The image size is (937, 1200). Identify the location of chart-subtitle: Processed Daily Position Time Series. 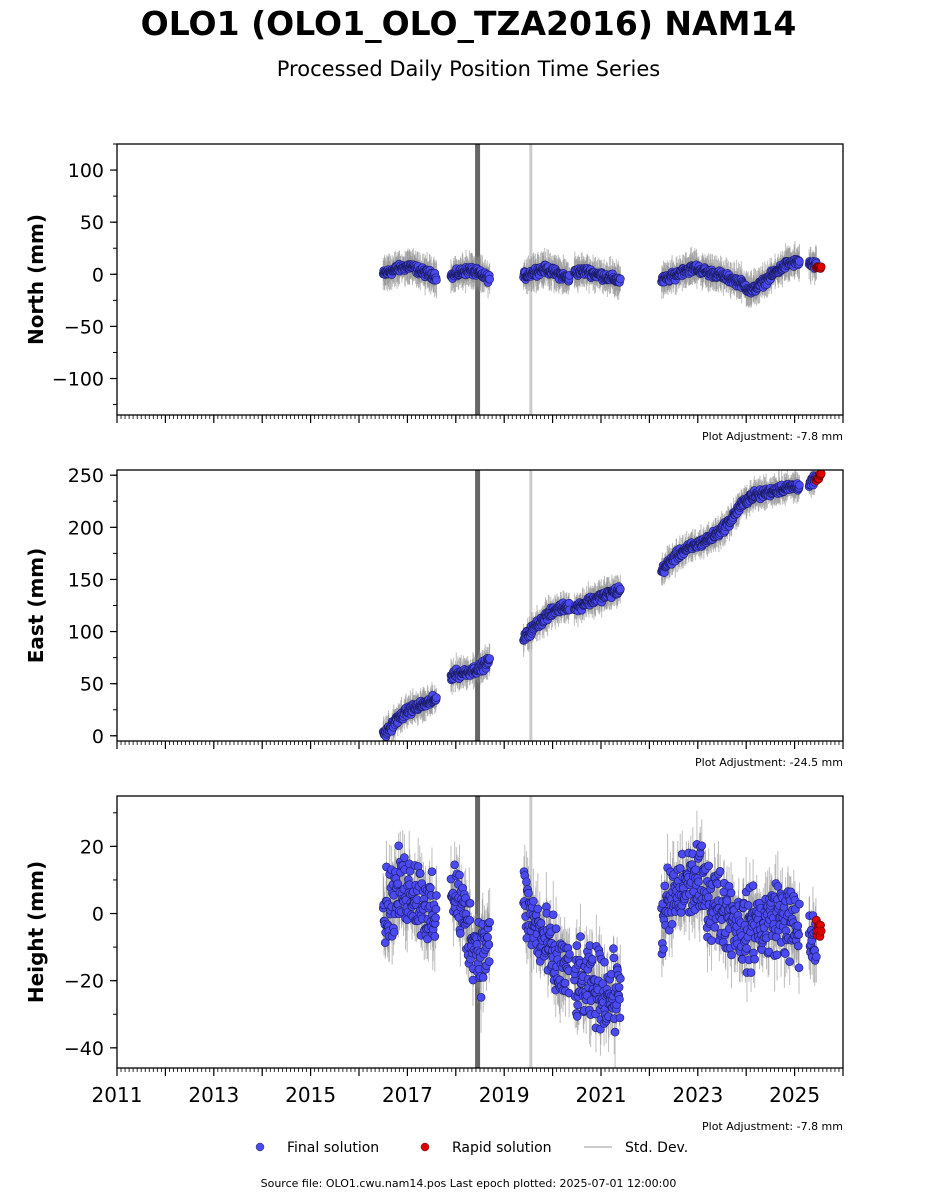
(468, 69).